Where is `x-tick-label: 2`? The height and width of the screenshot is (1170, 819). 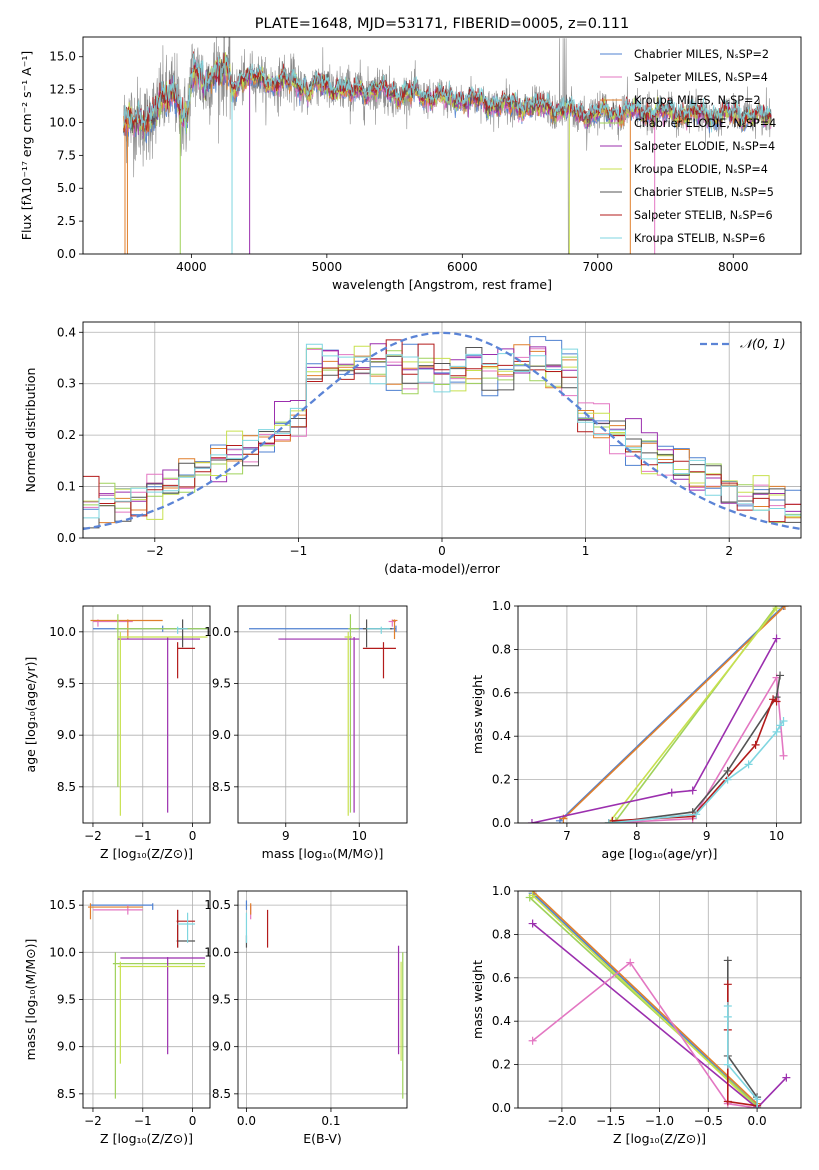 x-tick-label: 2 is located at coordinates (729, 551).